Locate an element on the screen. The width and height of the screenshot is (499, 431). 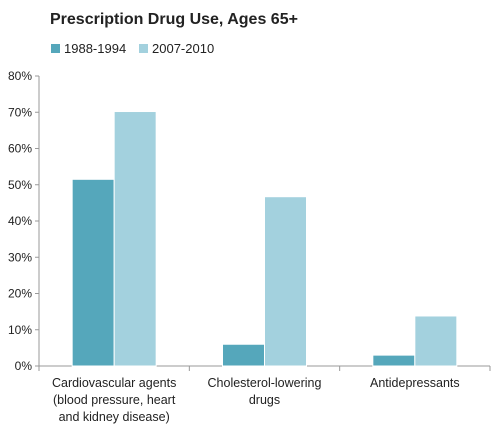
y-tick-label: 60% is located at coordinates (20, 149).